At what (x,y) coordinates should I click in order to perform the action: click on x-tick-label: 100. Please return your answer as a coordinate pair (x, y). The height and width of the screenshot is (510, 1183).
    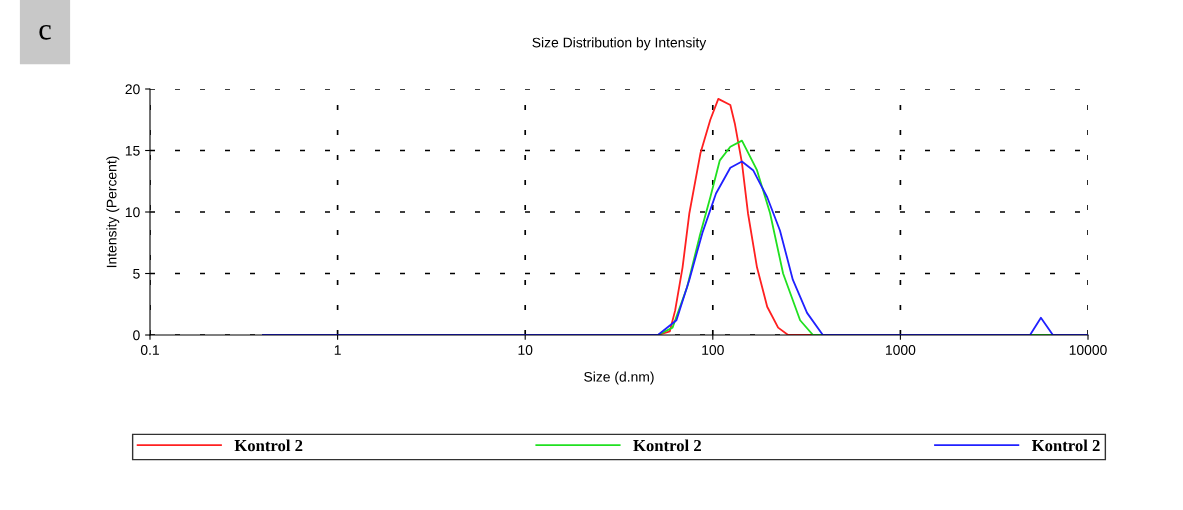
    Looking at the image, I should click on (713, 350).